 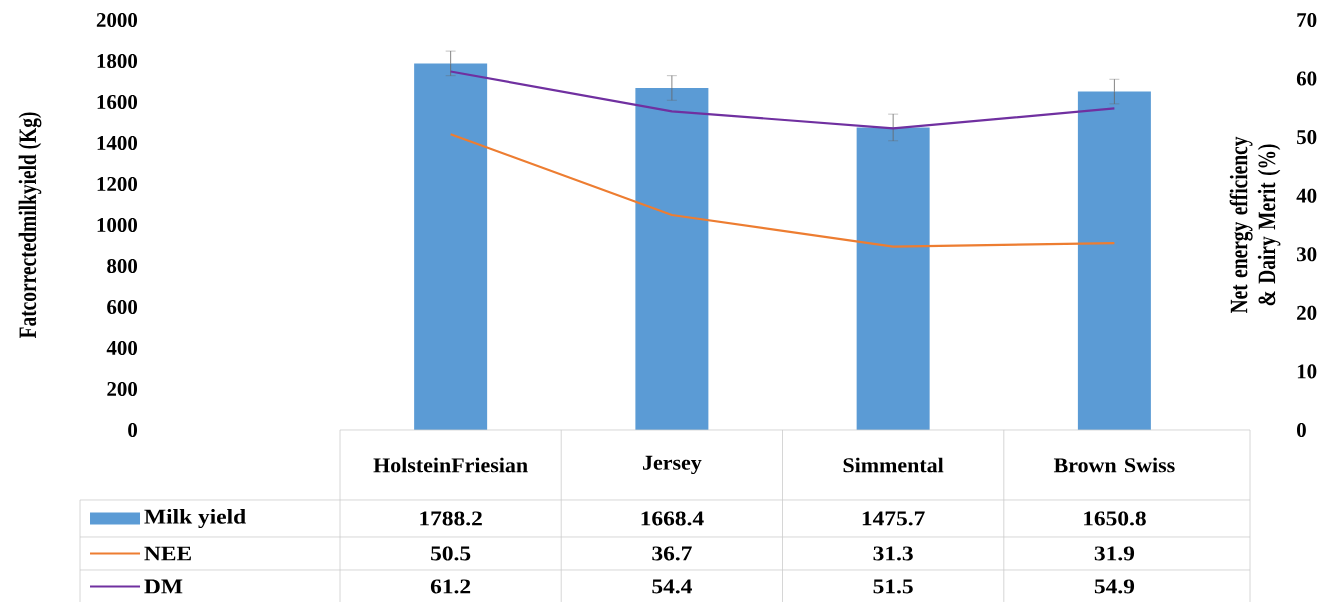 I want to click on data-label: 1788.2, so click(x=451, y=518).